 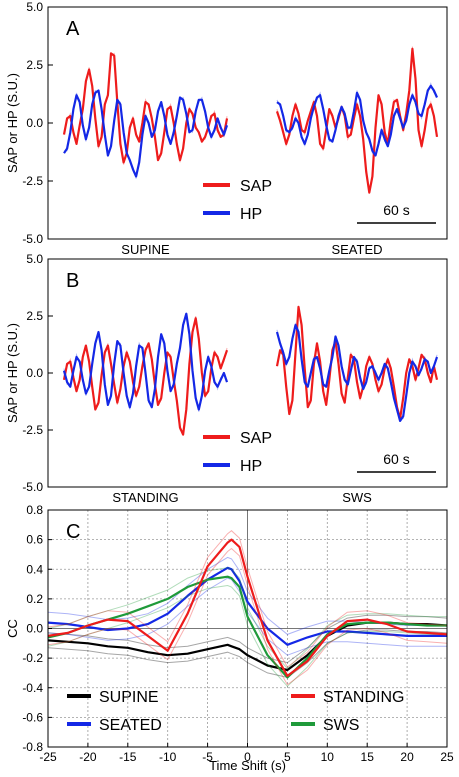 I want to click on band-lower-sws, so click(x=247, y=636).